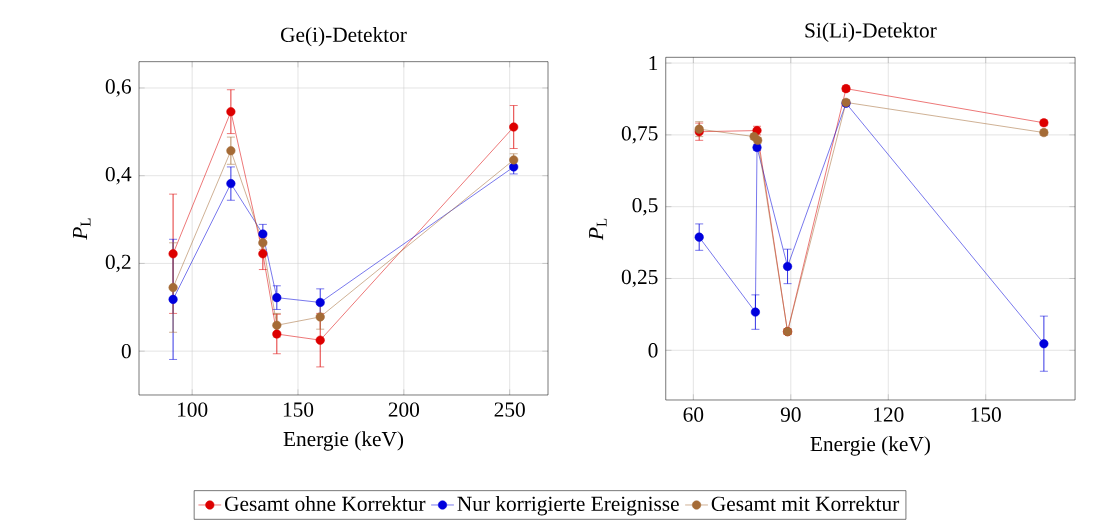 The height and width of the screenshot is (531, 1100). What do you see at coordinates (889, 414) in the screenshot?
I see `x-tick-label: 120` at bounding box center [889, 414].